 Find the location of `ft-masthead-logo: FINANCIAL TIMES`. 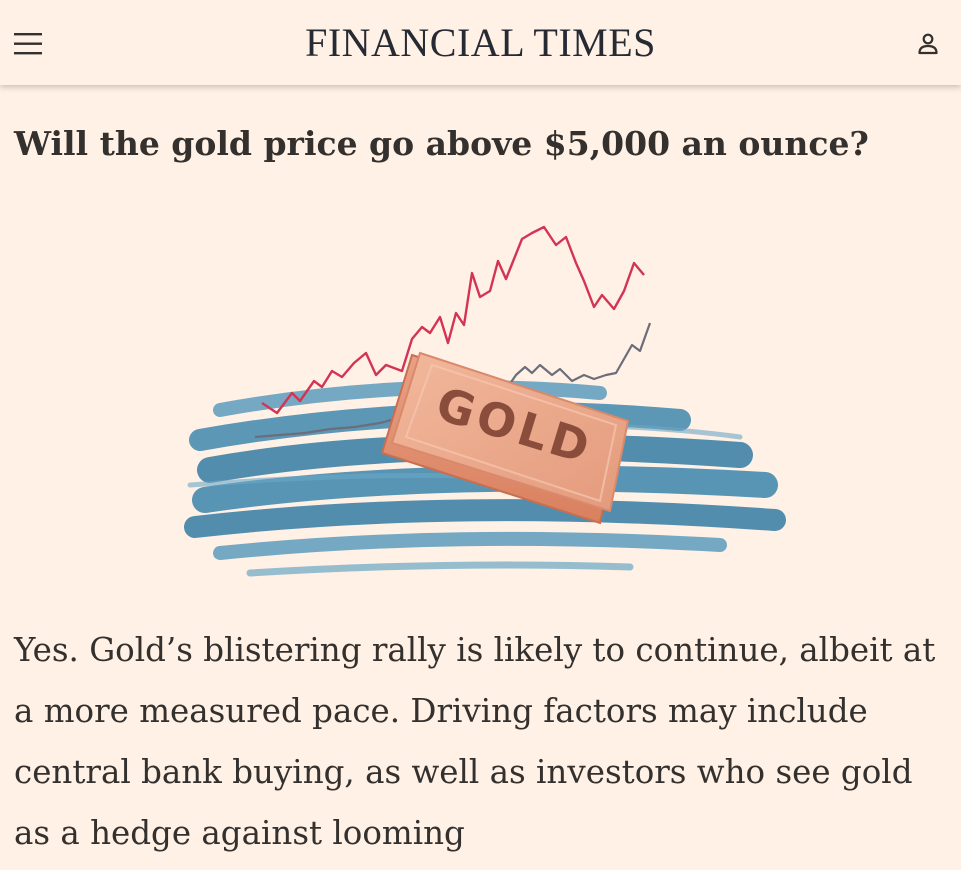

ft-masthead-logo: FINANCIAL TIMES is located at coordinates (480, 42).